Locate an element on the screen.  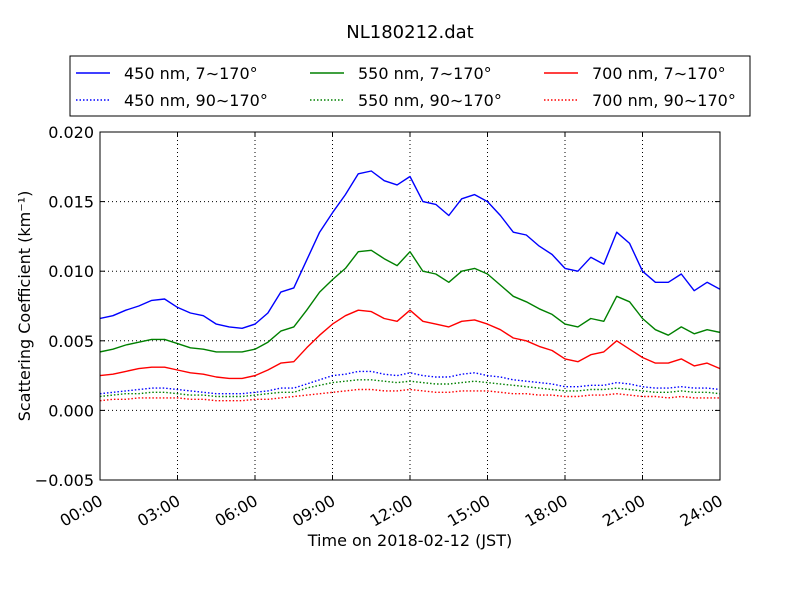
legend-label: 450 nm, 7∼170° is located at coordinates (191, 73).